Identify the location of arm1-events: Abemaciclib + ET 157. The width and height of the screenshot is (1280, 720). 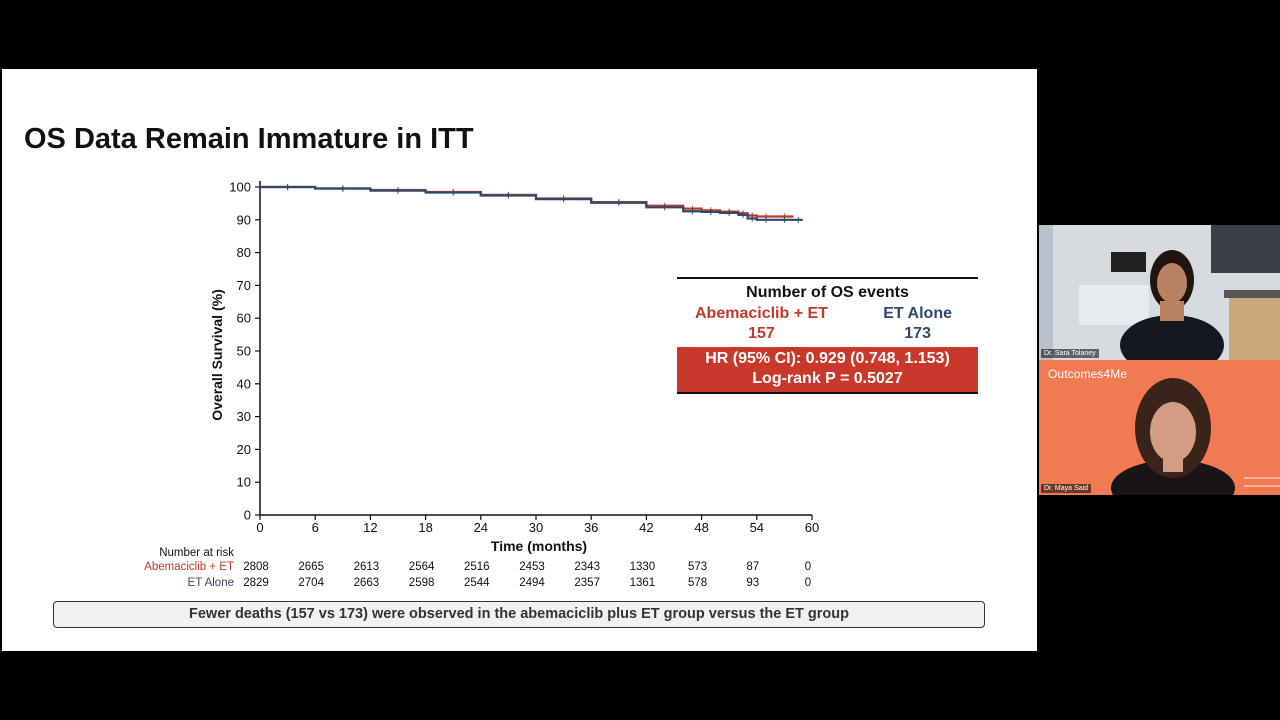
(761, 324).